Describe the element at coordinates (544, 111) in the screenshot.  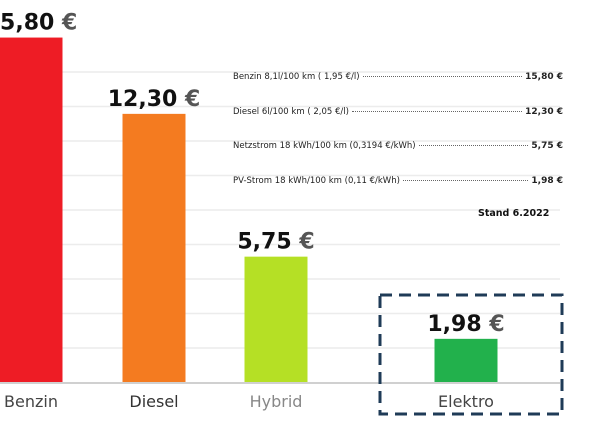
I see `legend-value: 12,30 €` at that location.